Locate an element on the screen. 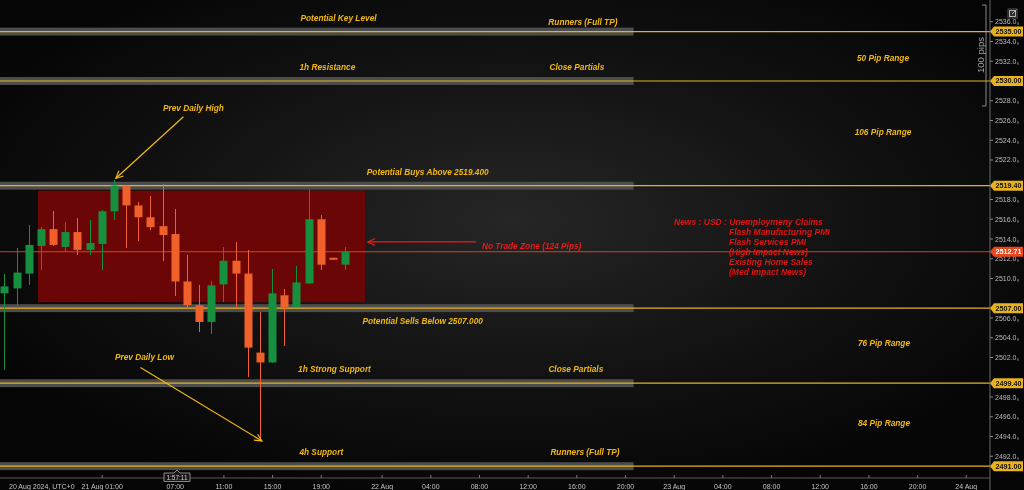 This screenshot has height=490, width=1024. annotation: Prev Daily Low is located at coordinates (144, 357).